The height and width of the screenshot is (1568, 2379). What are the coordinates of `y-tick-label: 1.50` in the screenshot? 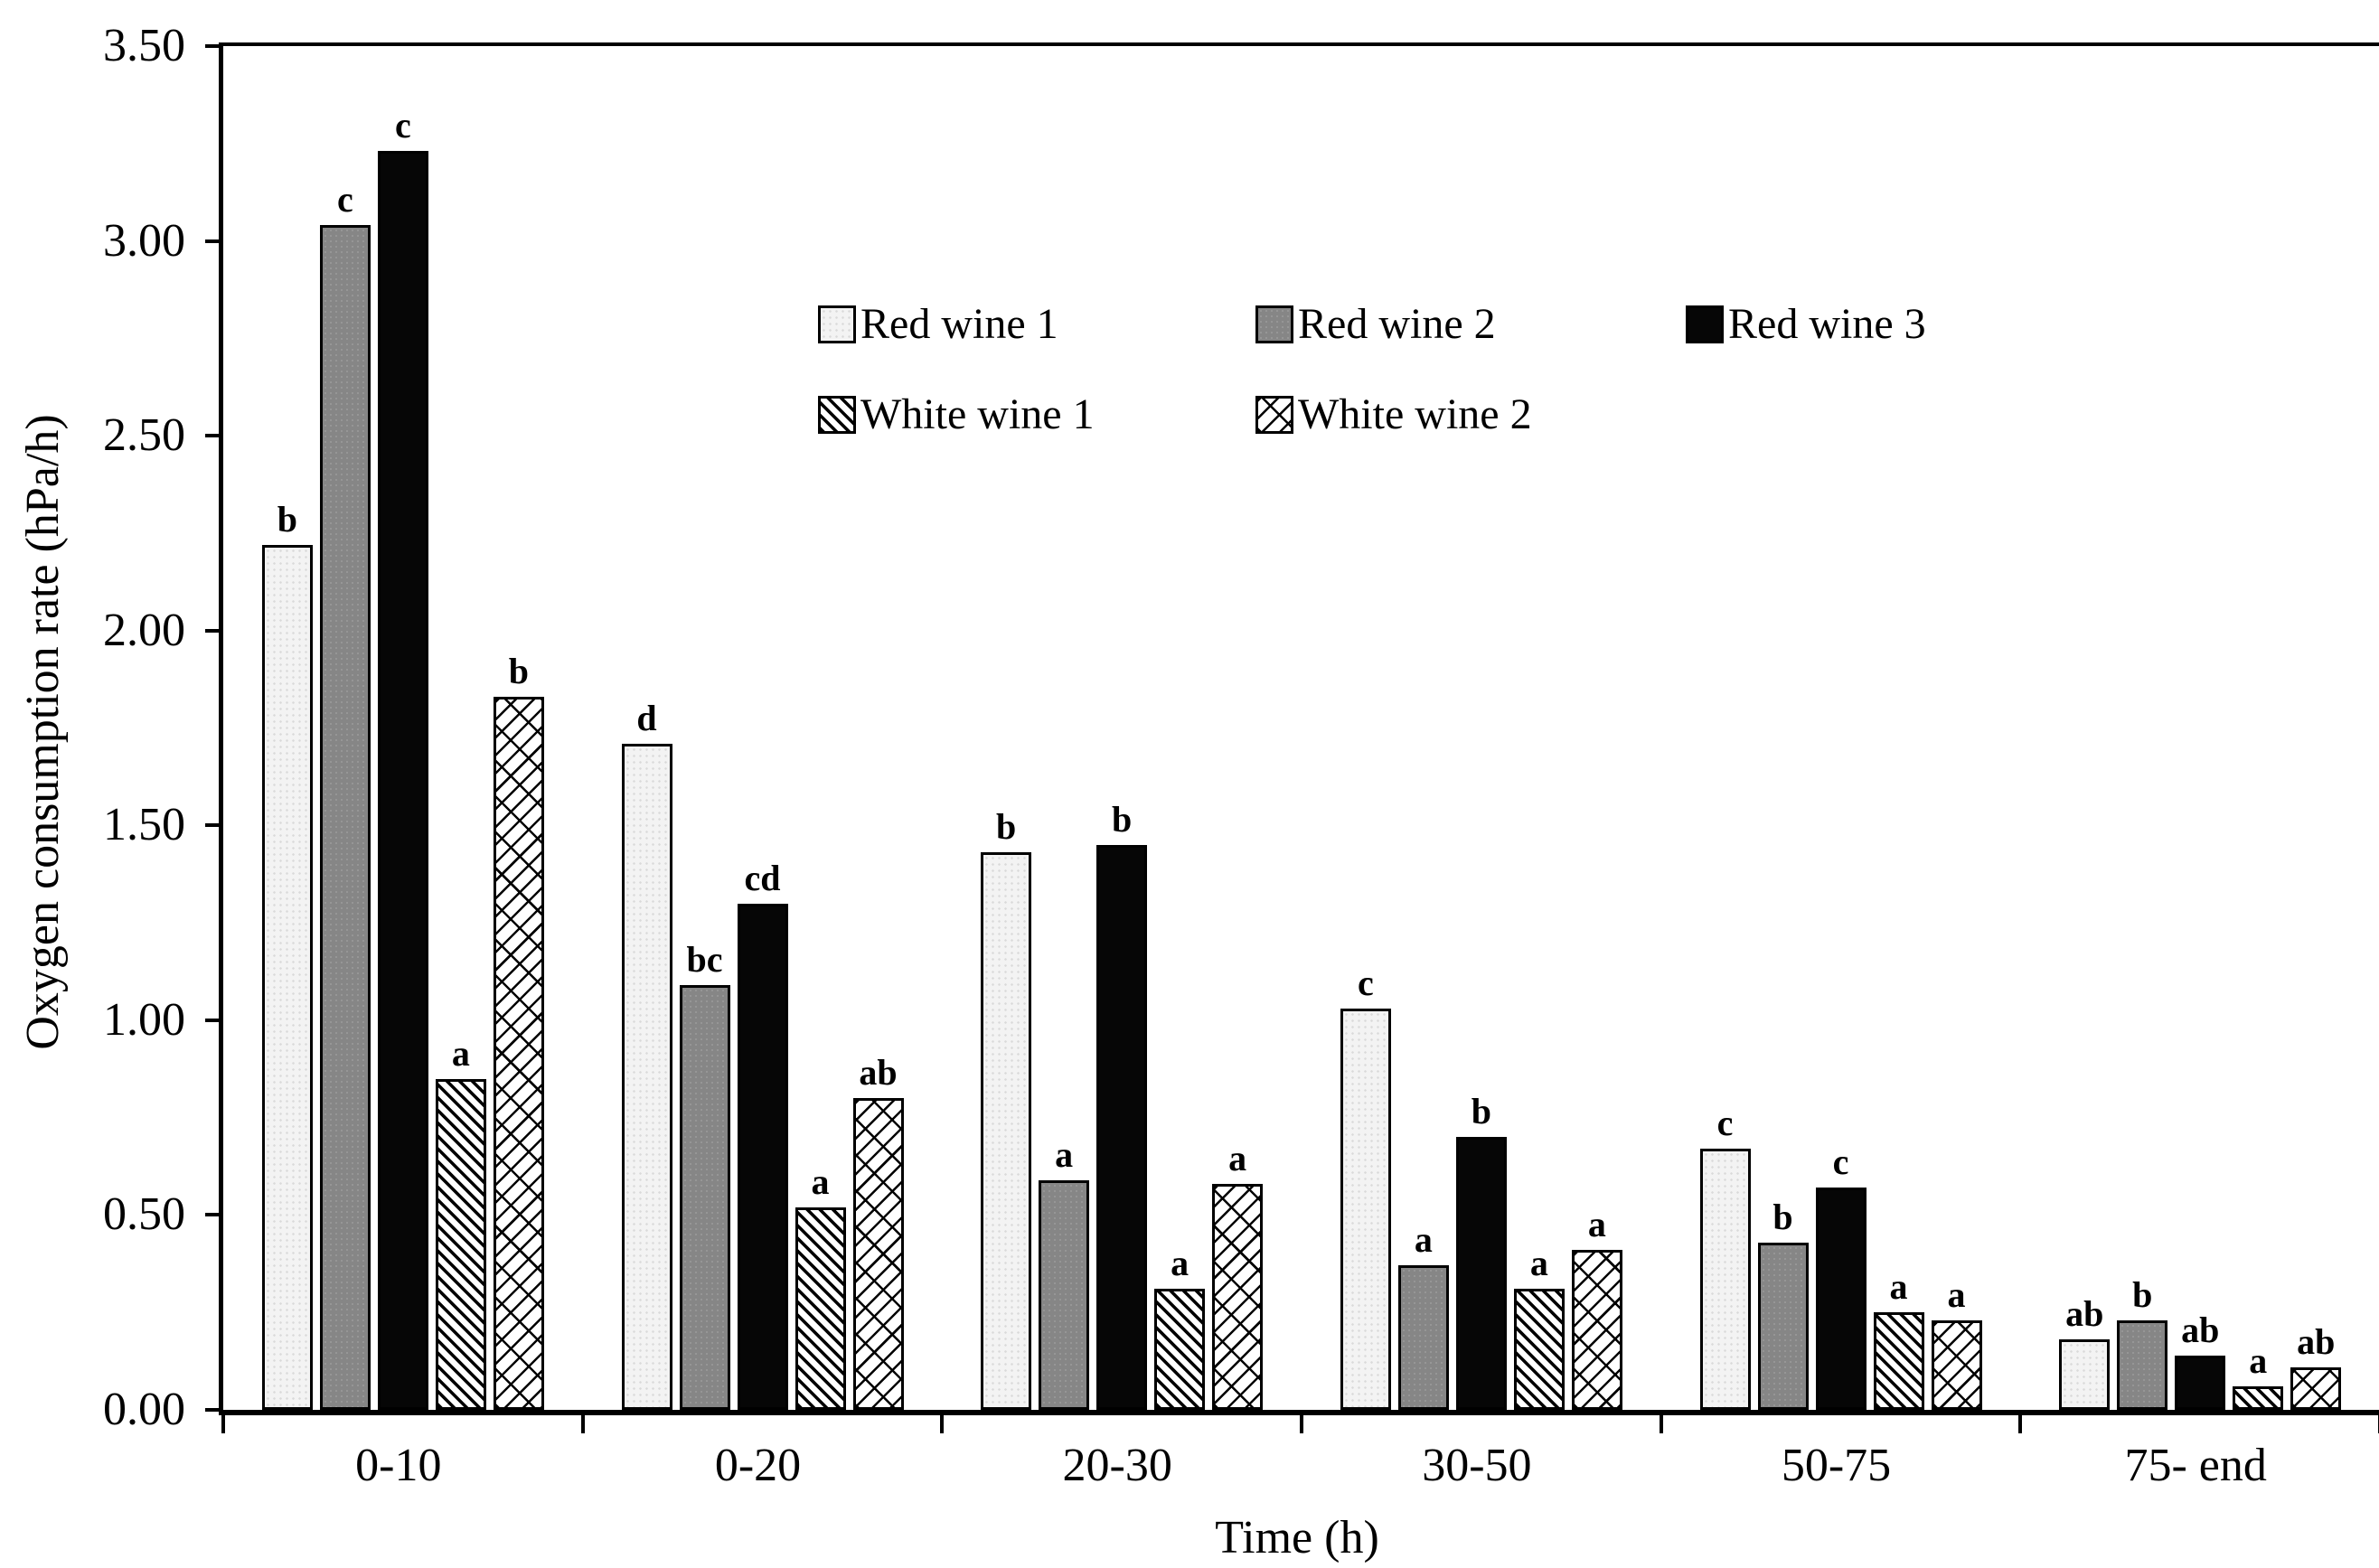 It's located at (144, 825).